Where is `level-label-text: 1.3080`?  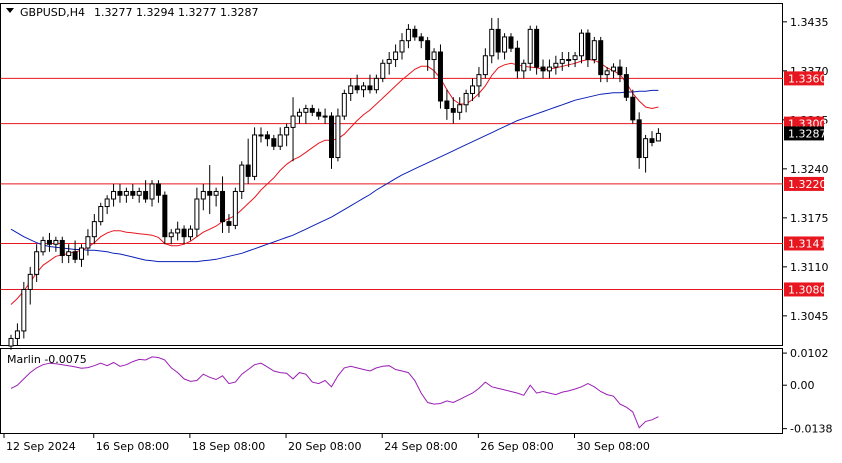
level-label-text: 1.3080 is located at coordinates (807, 289).